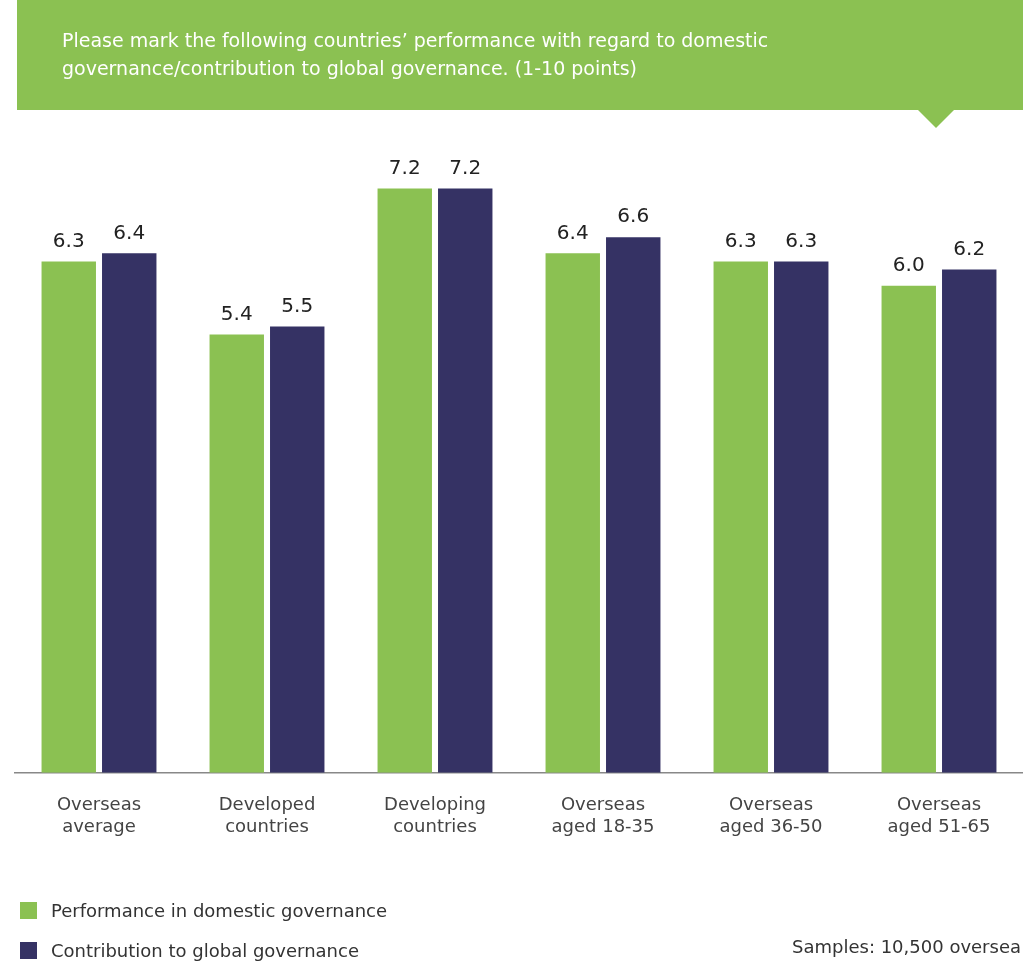 This screenshot has height=978, width=1023. Describe the element at coordinates (906, 946) in the screenshot. I see `text: Samples: 10,500 oversea` at that location.